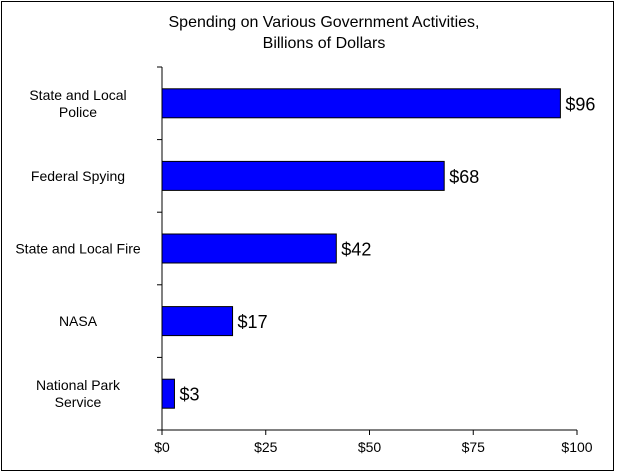 The image size is (618, 476). What do you see at coordinates (370, 447) in the screenshot?
I see `x-tick-label: $50` at bounding box center [370, 447].